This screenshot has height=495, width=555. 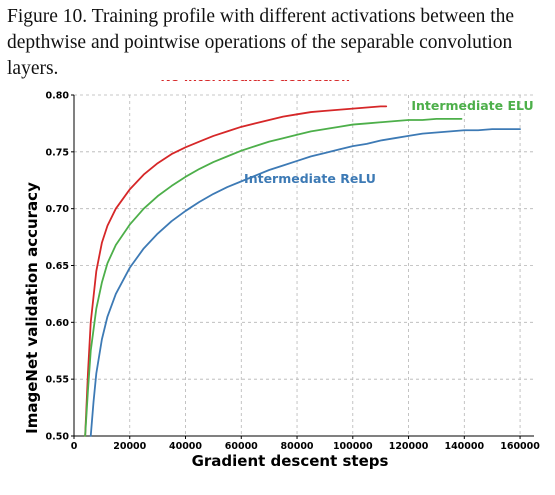 I want to click on x-tick-label: 160000, so click(x=520, y=446).